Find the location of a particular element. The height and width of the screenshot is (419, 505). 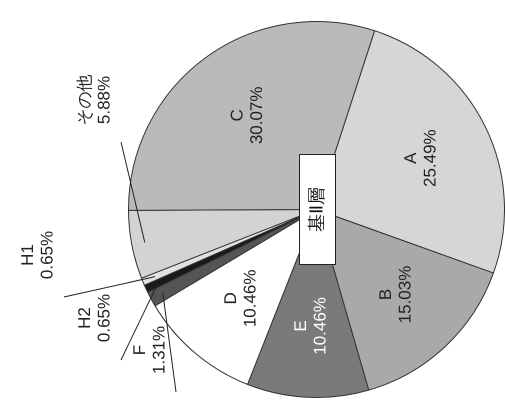

slice-label: B is located at coordinates (386, 294).